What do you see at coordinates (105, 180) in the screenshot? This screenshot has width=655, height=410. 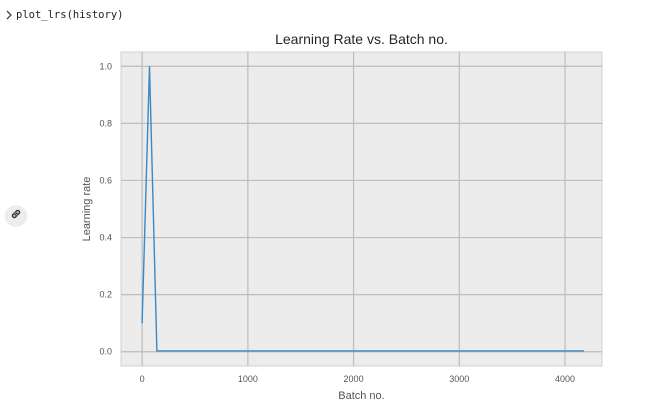 I see `y-tick-label: 0.6` at bounding box center [105, 180].